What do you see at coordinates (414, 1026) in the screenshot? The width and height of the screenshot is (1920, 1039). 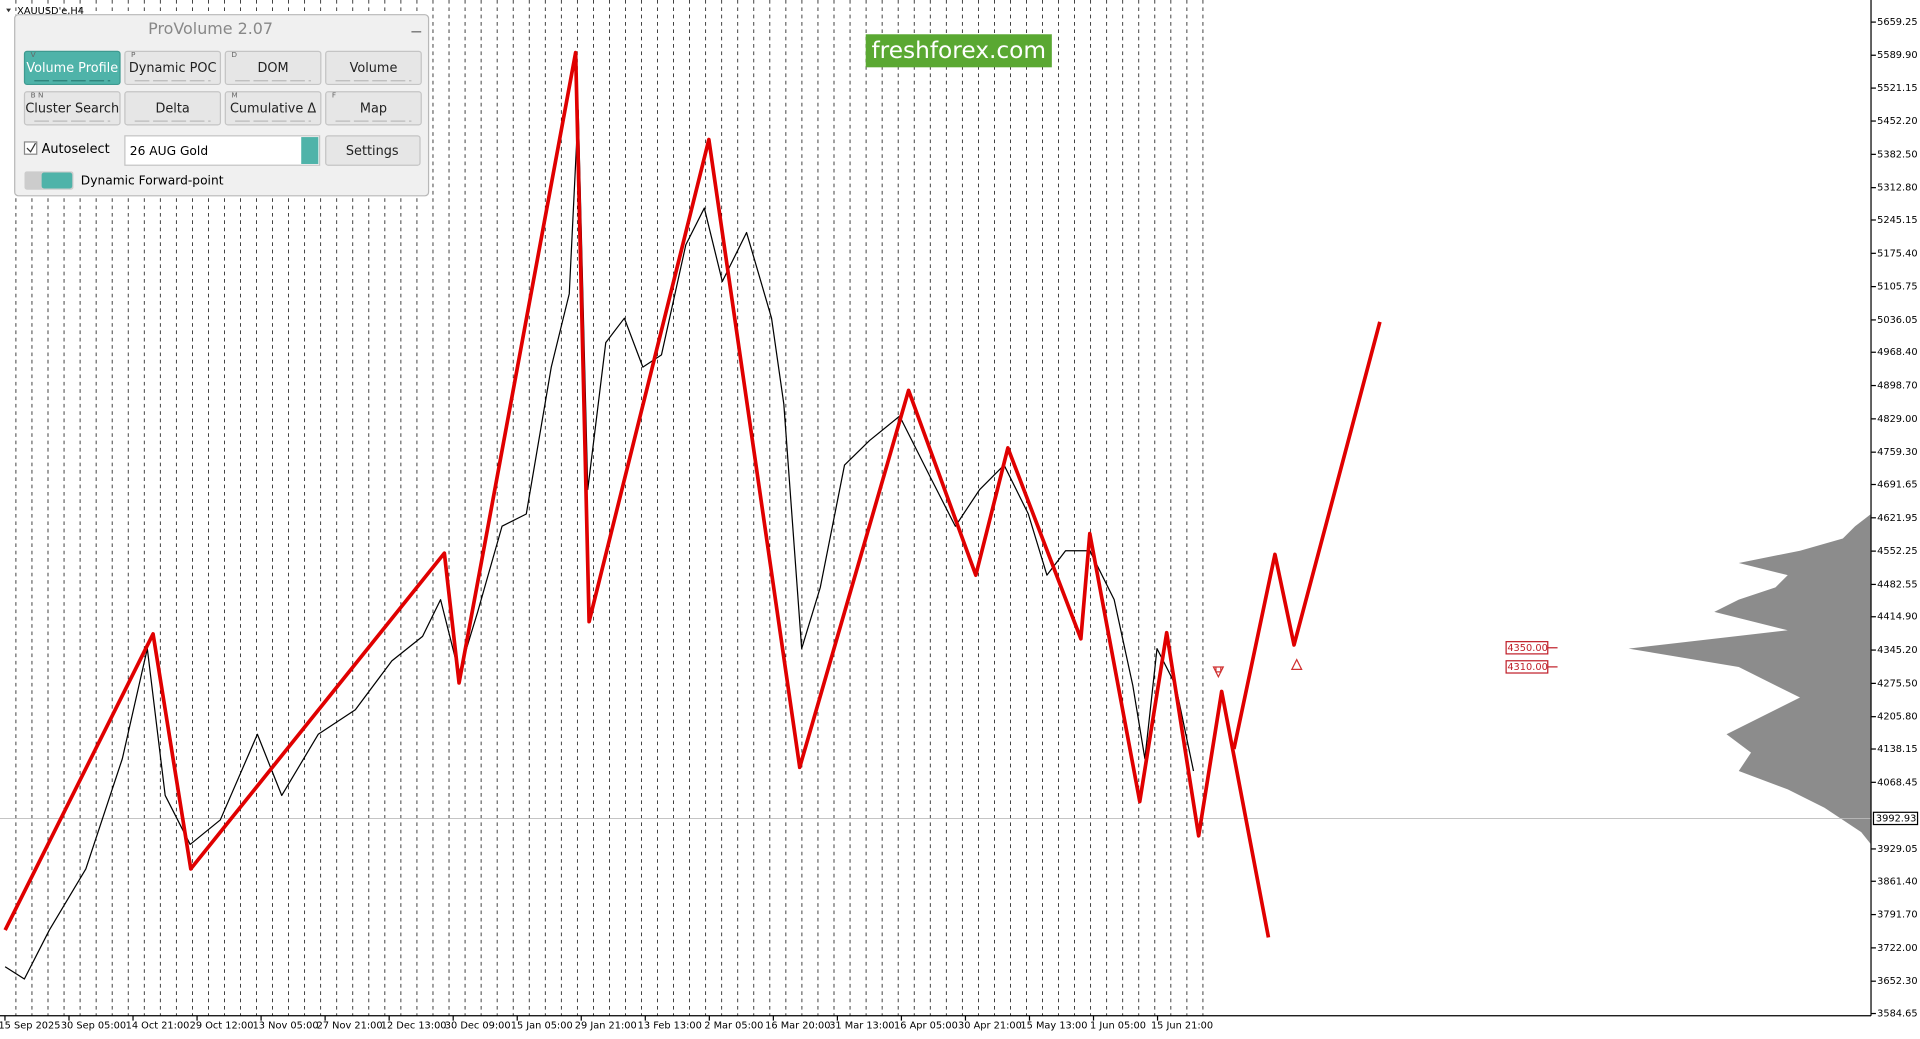 I see `x-tick-label: 12 Dec 13:00` at bounding box center [414, 1026].